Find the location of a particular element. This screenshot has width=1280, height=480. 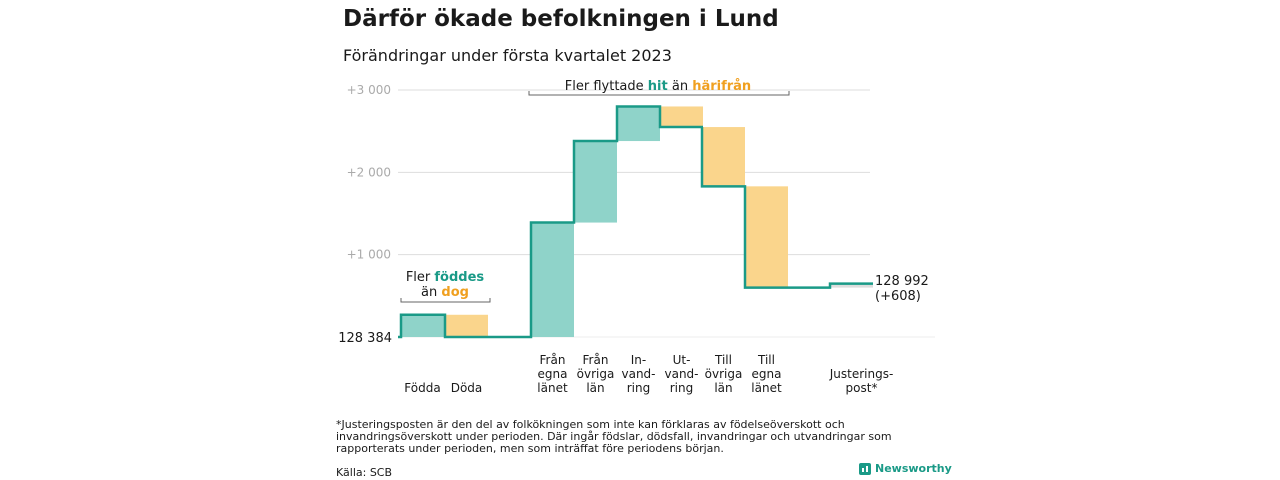

x-tick-label: Födda is located at coordinates (422, 388).